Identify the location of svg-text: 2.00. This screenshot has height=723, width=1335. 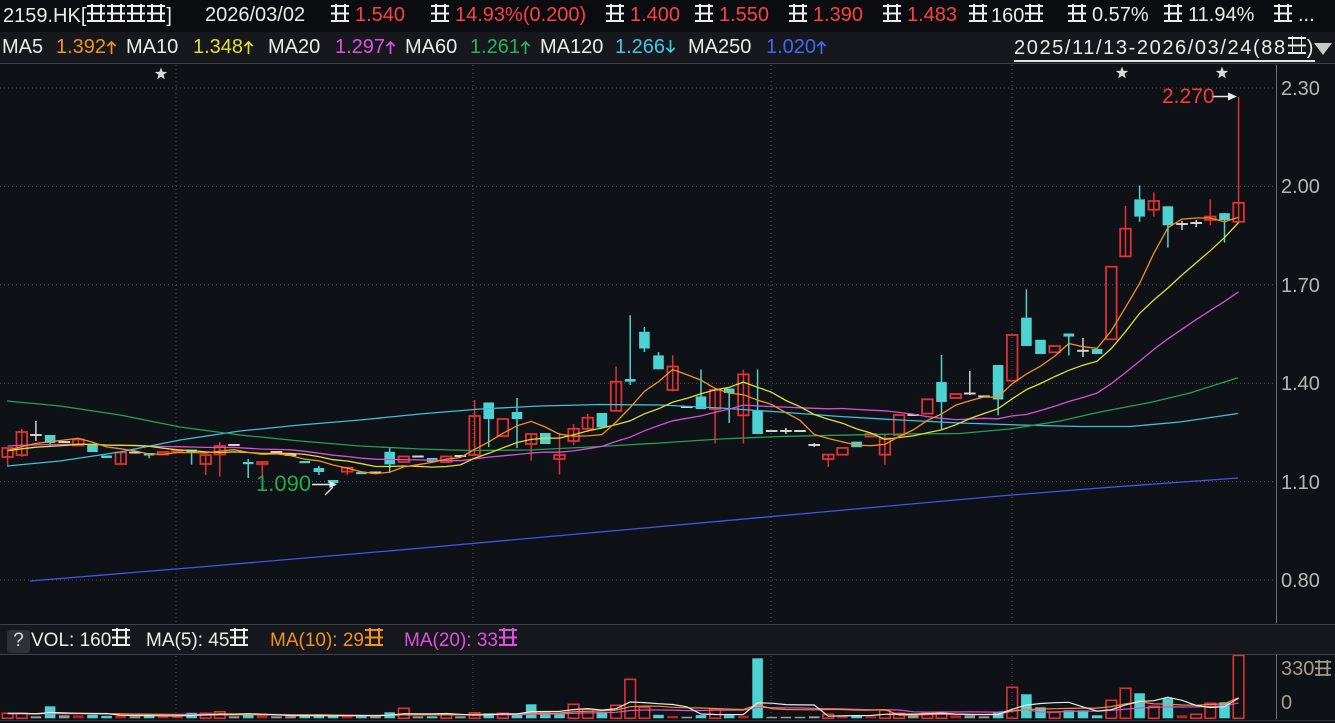
(1300, 187).